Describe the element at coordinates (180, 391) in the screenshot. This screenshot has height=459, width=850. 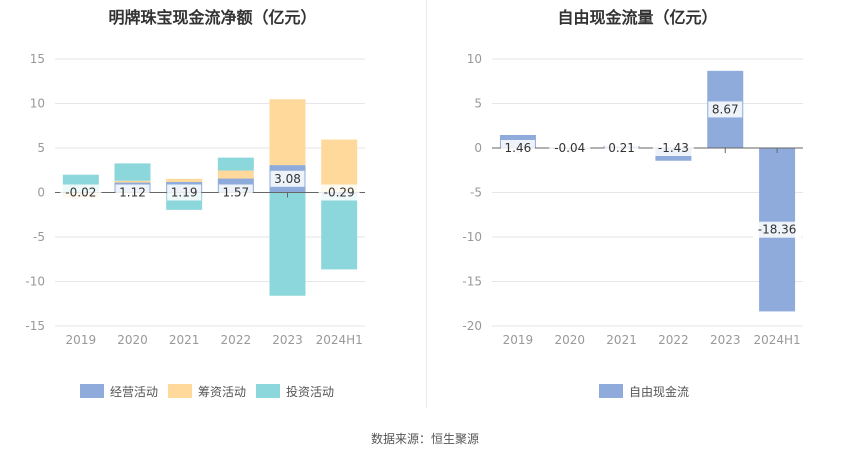
I see `legend-financing-swatch` at that location.